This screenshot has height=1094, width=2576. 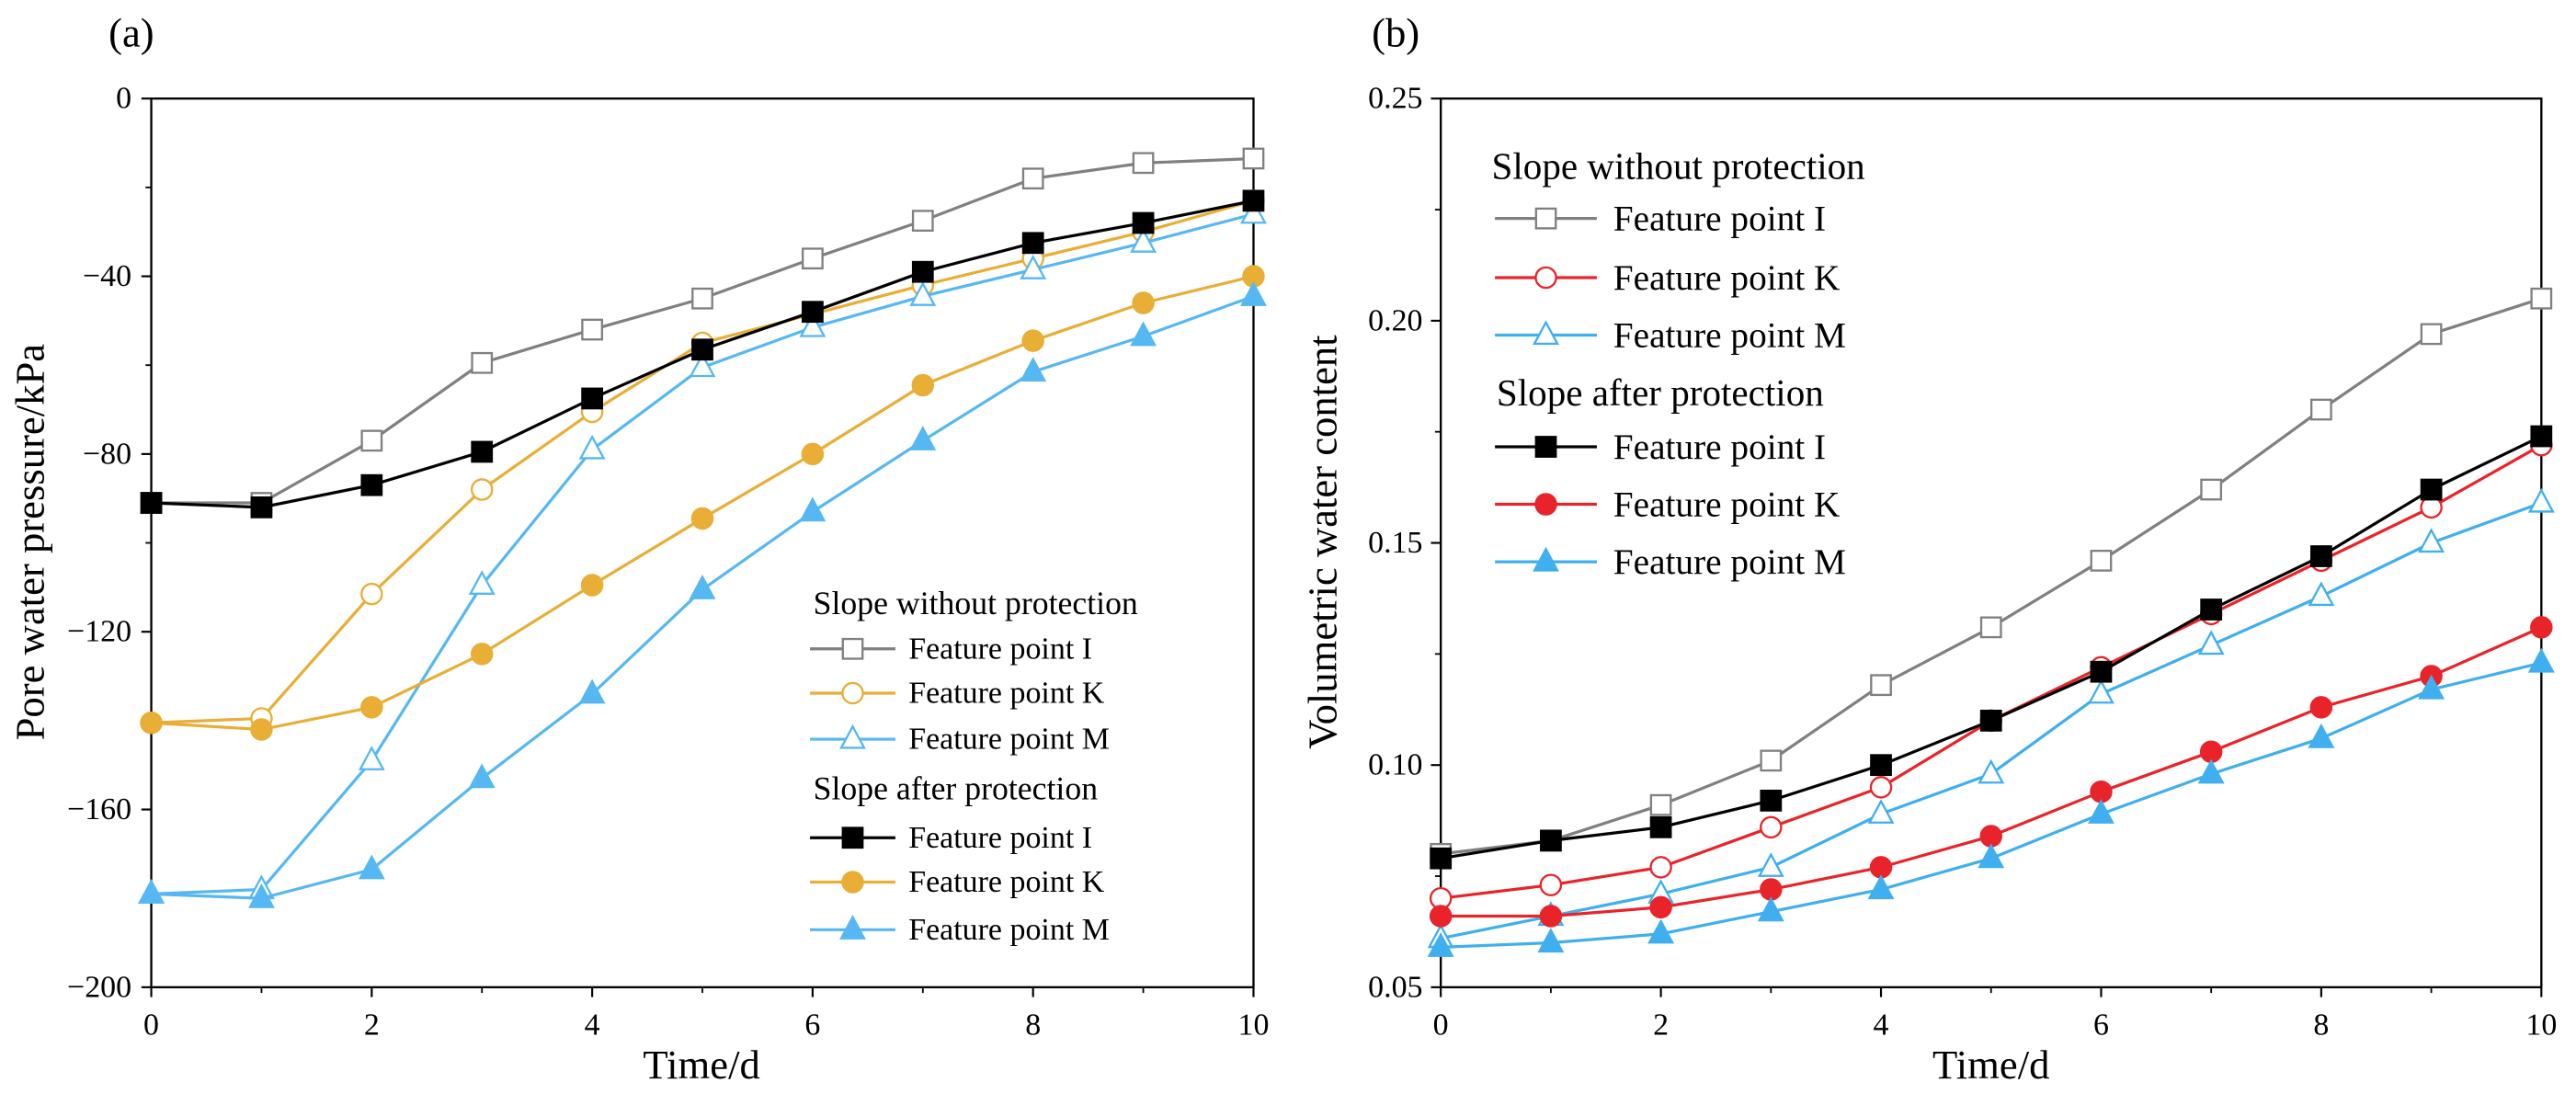 What do you see at coordinates (1991, 772) in the screenshot?
I see `series-after-k` at bounding box center [1991, 772].